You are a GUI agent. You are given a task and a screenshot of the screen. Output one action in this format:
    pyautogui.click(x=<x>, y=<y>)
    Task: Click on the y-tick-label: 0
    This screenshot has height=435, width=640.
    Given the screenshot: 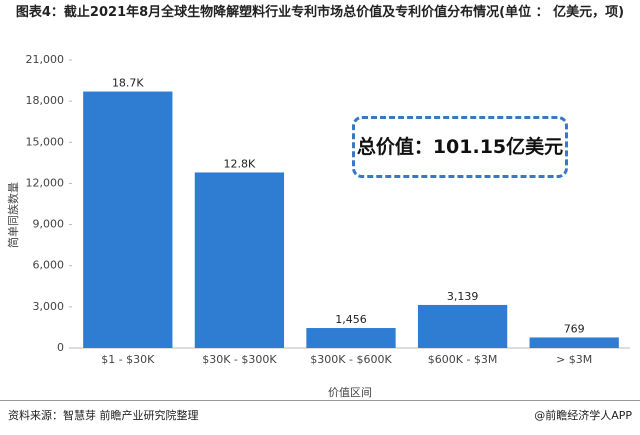 What is the action you would take?
    pyautogui.click(x=60, y=347)
    